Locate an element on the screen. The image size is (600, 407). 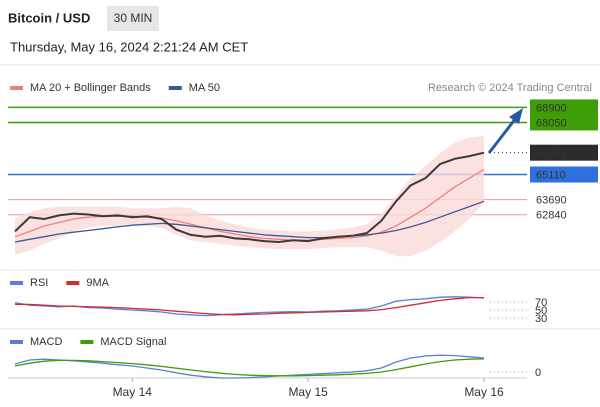
y-tick-label: 30 is located at coordinates (541, 319).